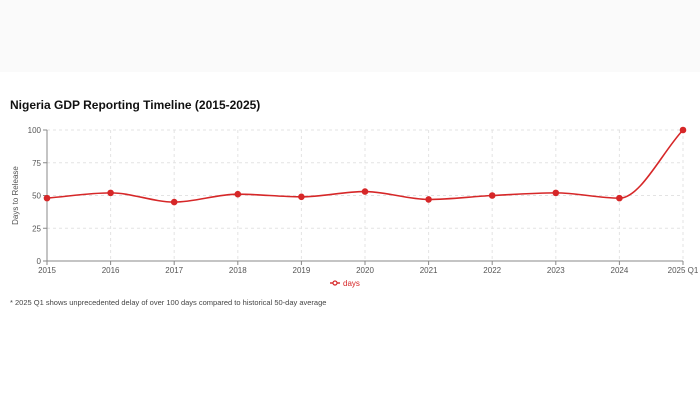 The image size is (700, 400). Describe the element at coordinates (39, 261) in the screenshot. I see `y-tick-label: 0` at that location.